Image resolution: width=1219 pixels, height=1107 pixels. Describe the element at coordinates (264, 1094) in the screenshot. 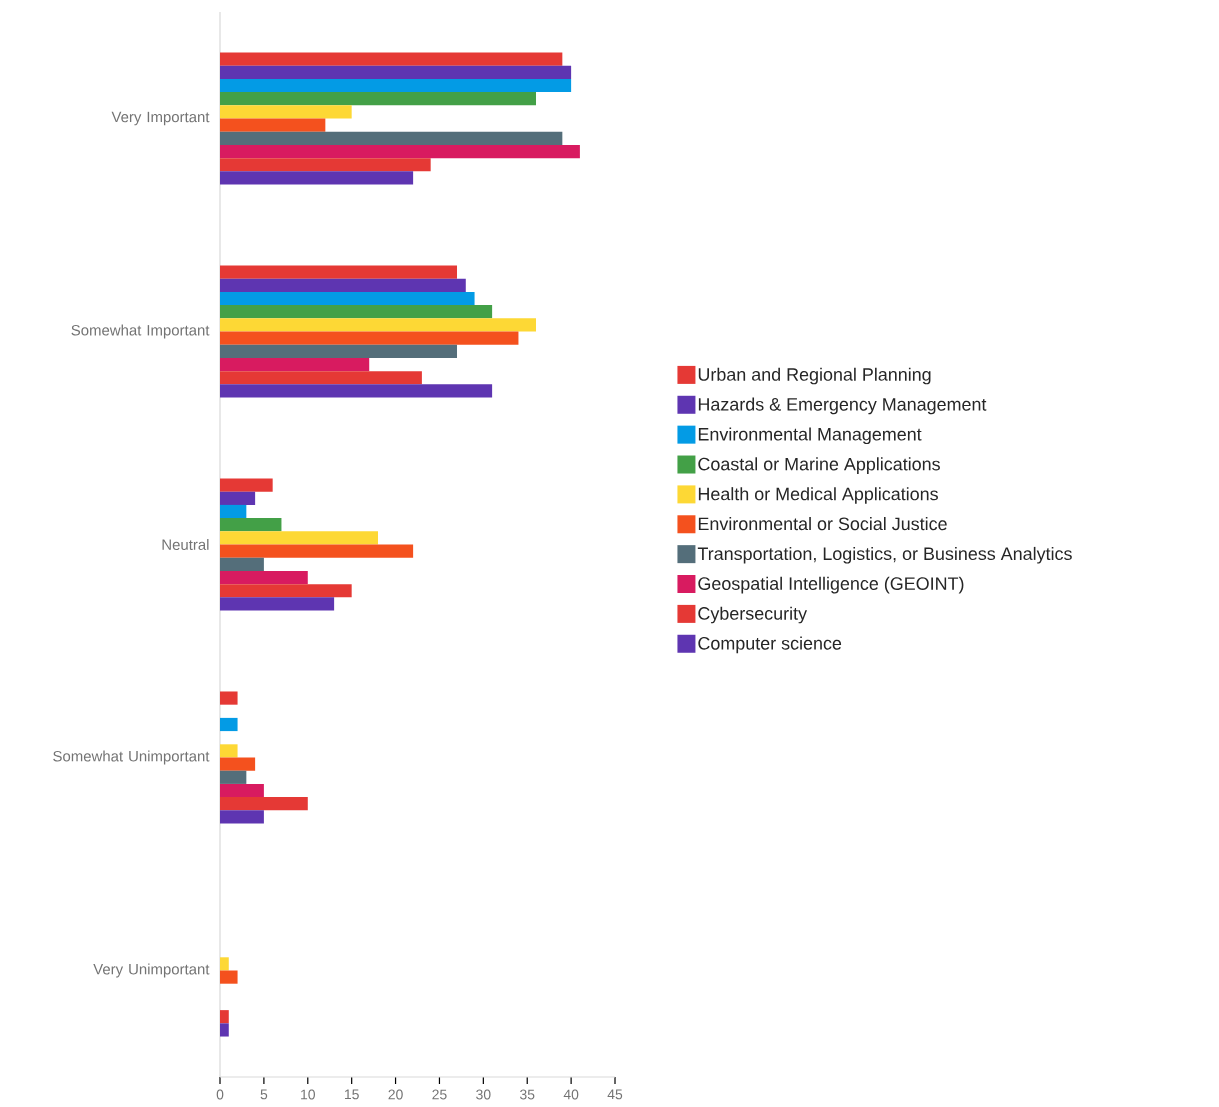

I see `x-tick-label: 5` at that location.